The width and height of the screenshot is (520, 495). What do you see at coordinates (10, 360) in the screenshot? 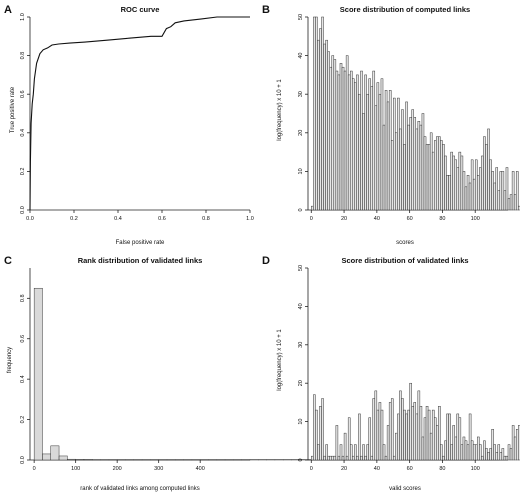
I see `panel-c-ylabel: frequency` at bounding box center [10, 360].